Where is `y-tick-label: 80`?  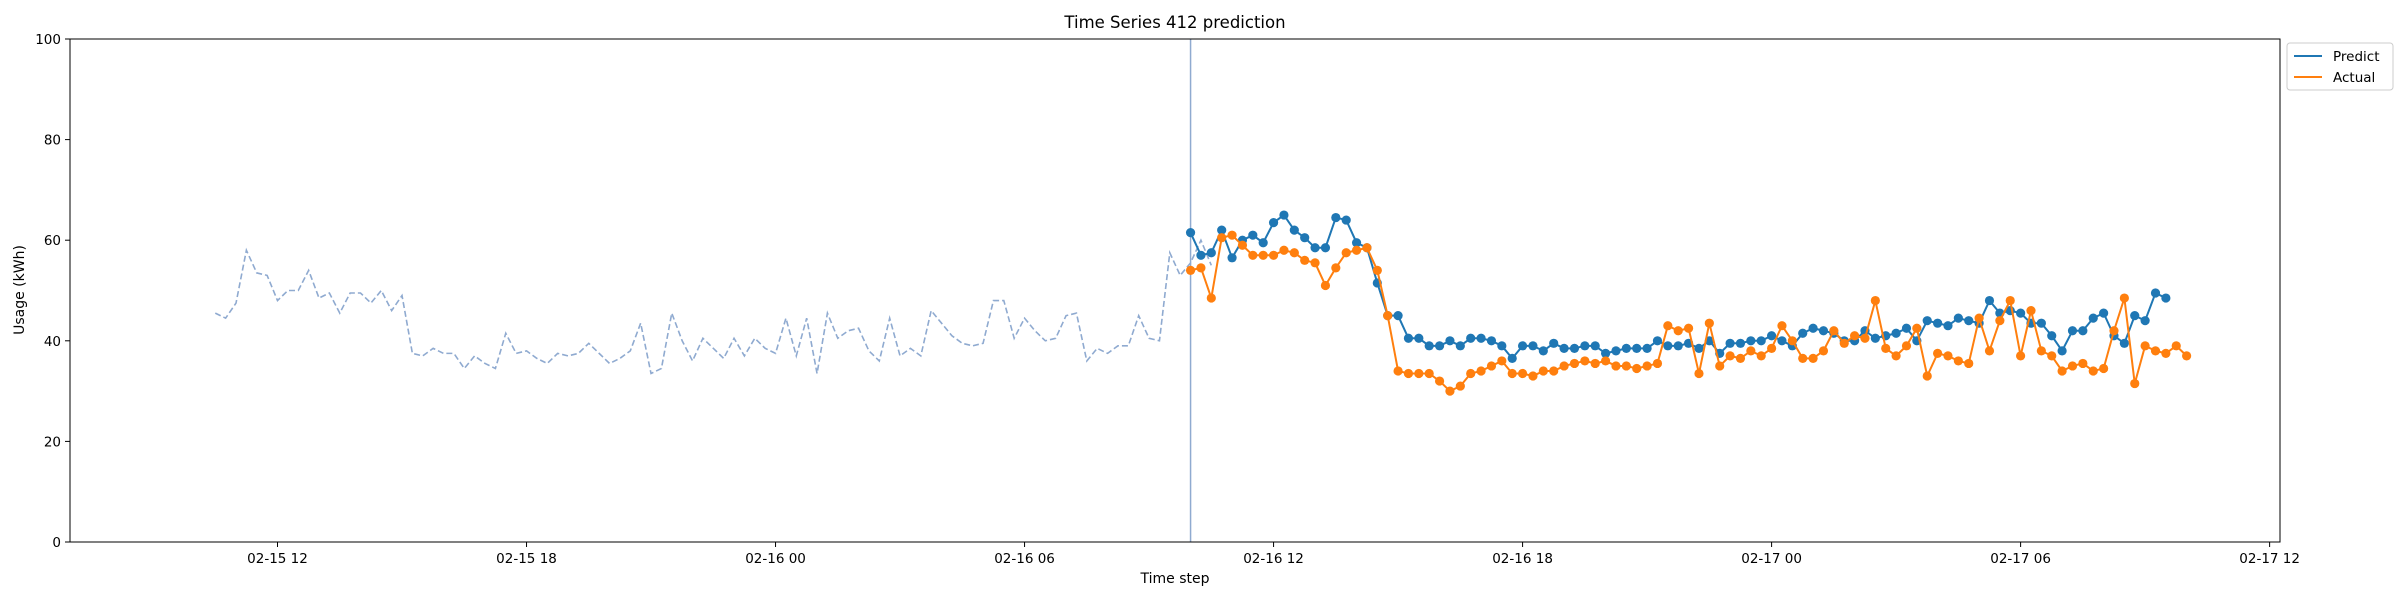 y-tick-label: 80 is located at coordinates (52, 141).